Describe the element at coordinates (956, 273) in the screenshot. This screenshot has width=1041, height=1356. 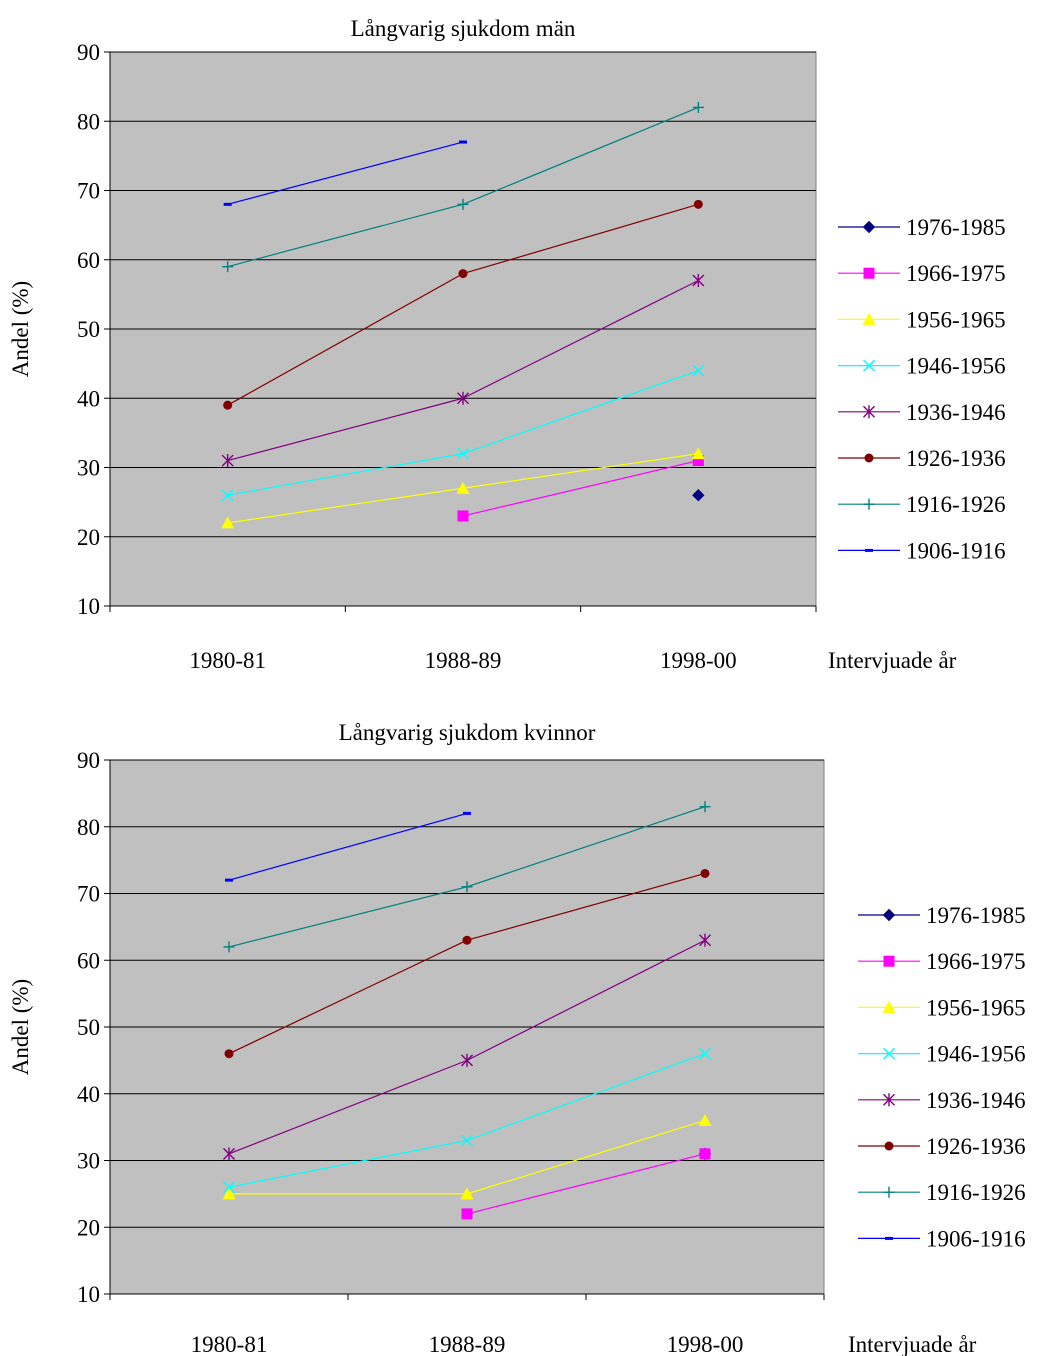
I see `legend-label: 1966-1975` at that location.